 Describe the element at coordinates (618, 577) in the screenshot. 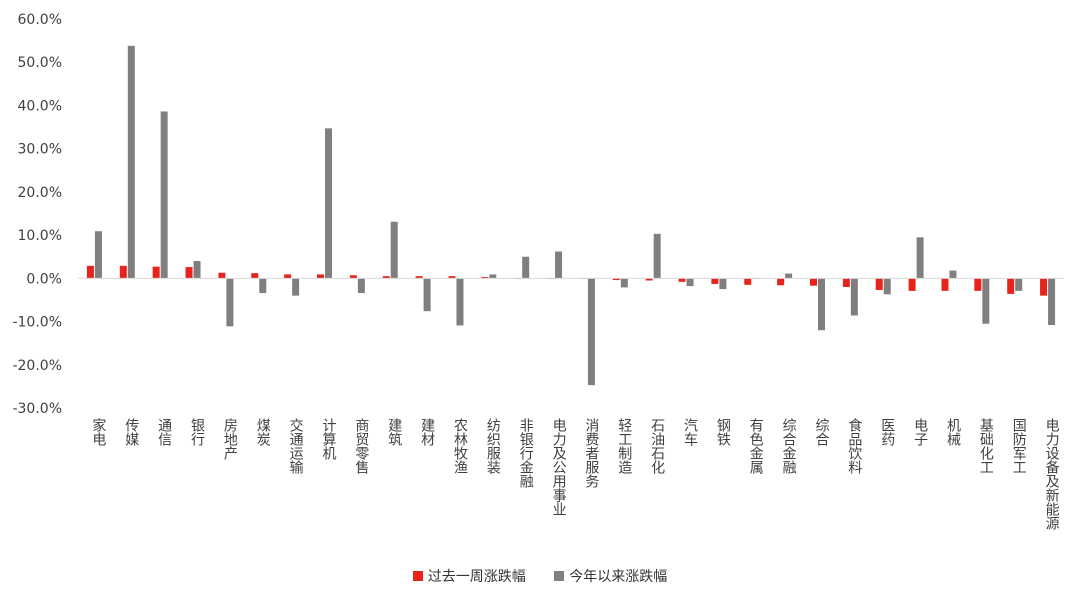

I see `legend-label-ytd: 今年以来涨跌幅` at that location.